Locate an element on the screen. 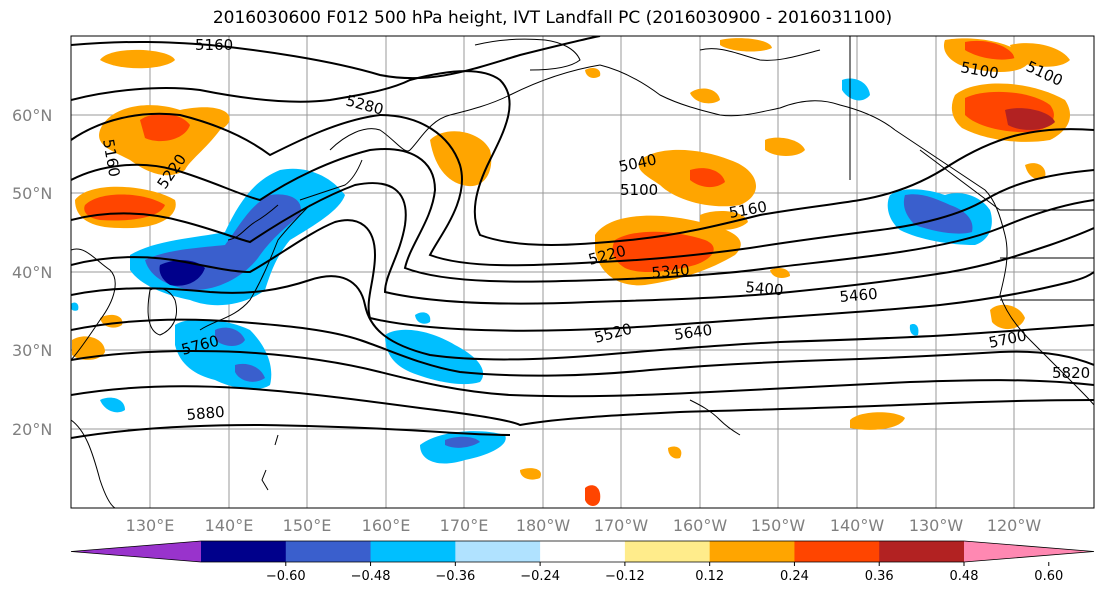  contour-label: 5880 is located at coordinates (206, 413).